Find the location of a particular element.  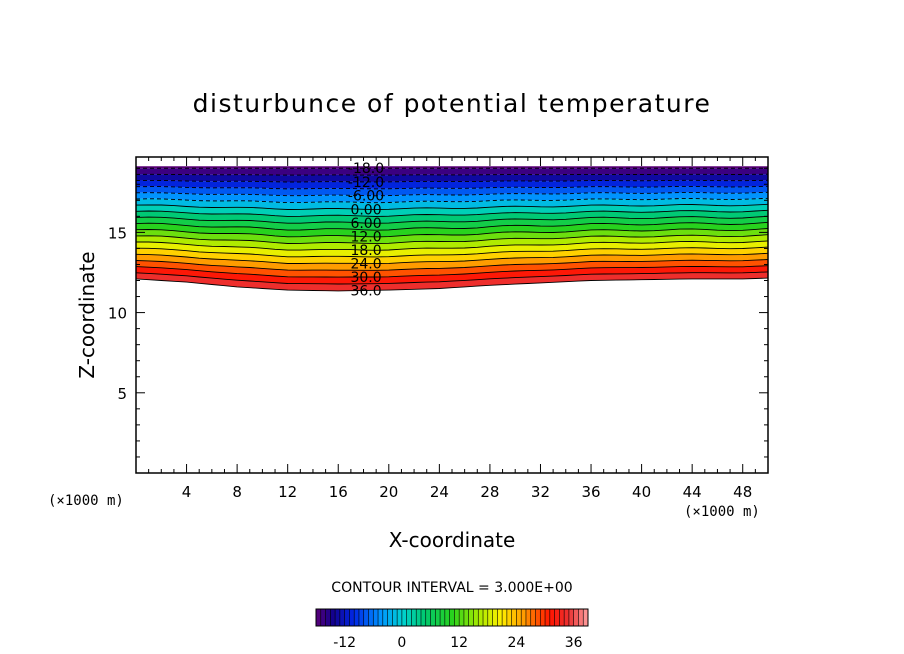

x-unit-left: (×1000 m) is located at coordinates (86, 501).